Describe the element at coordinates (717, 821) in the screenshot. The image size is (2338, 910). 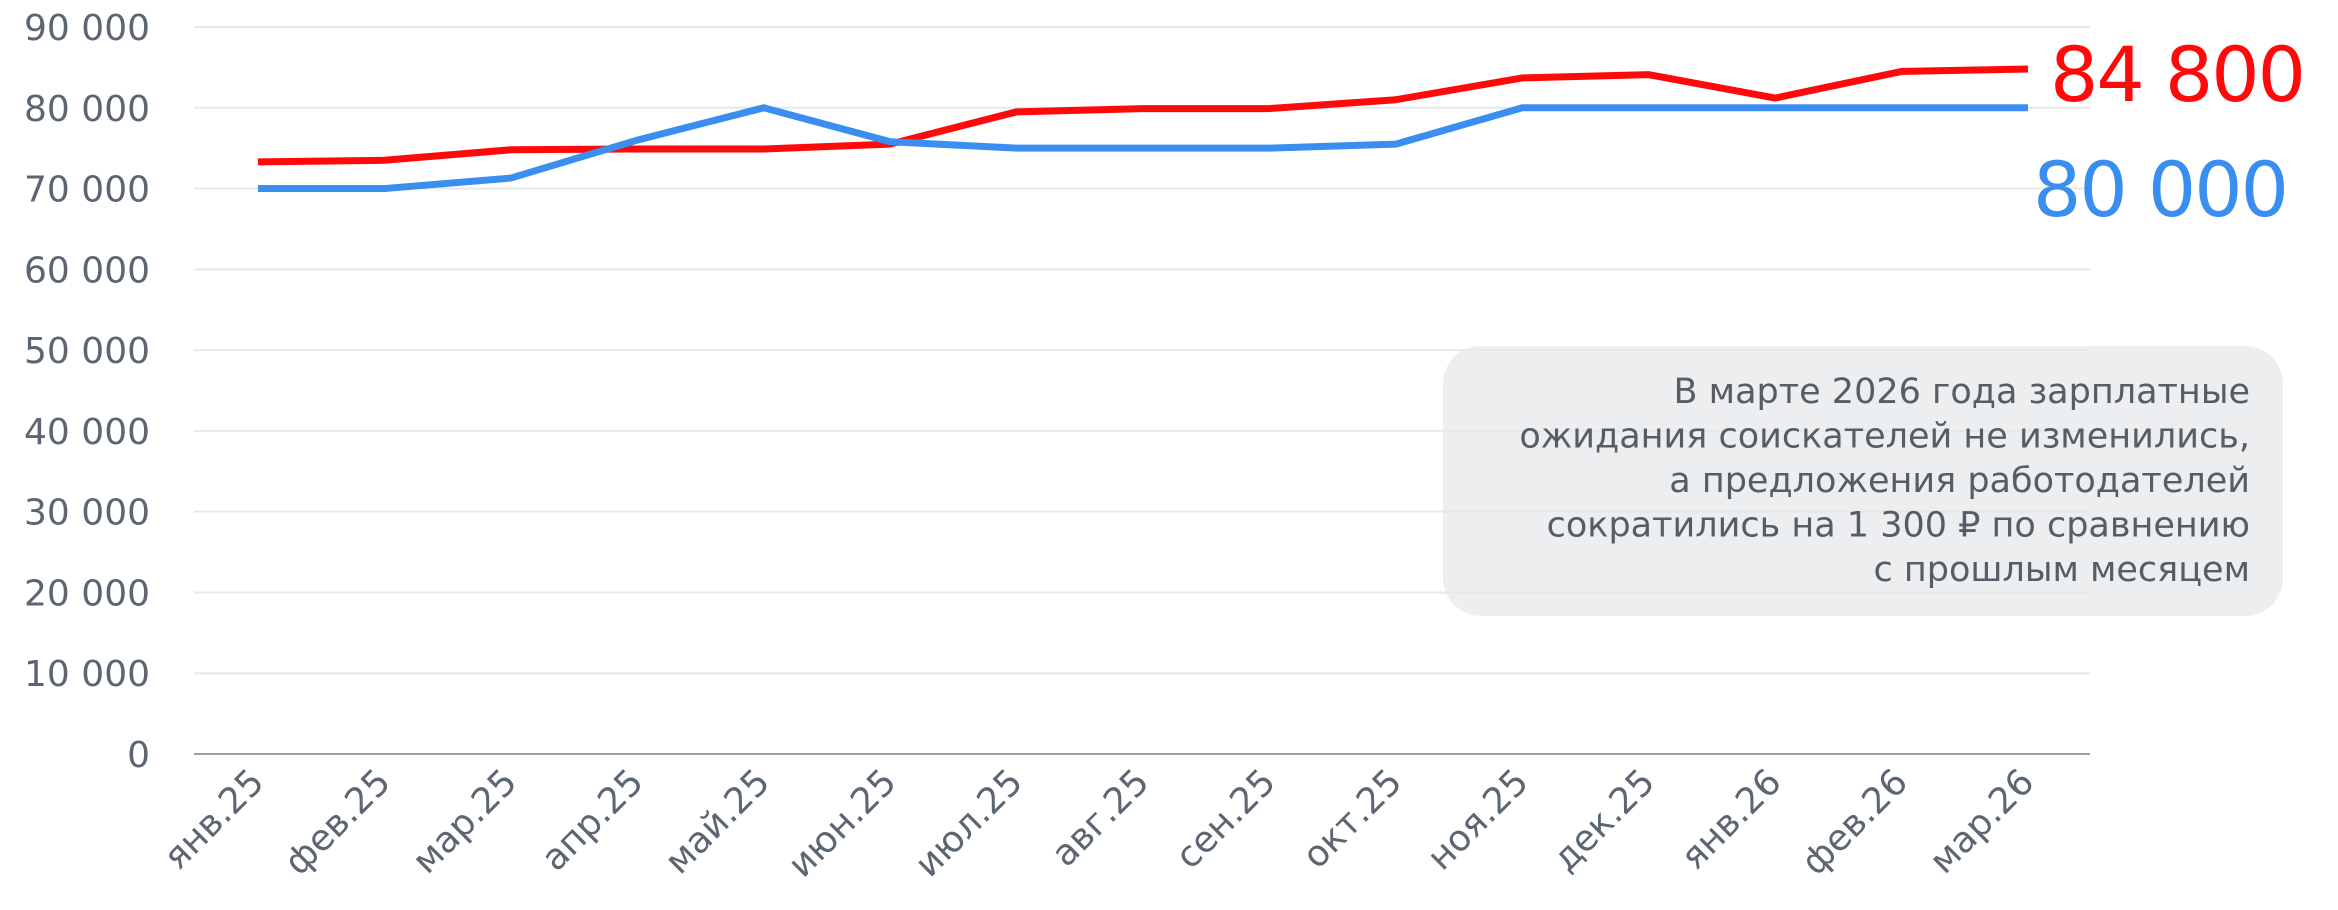
I see `x-tick-label: май.25` at that location.